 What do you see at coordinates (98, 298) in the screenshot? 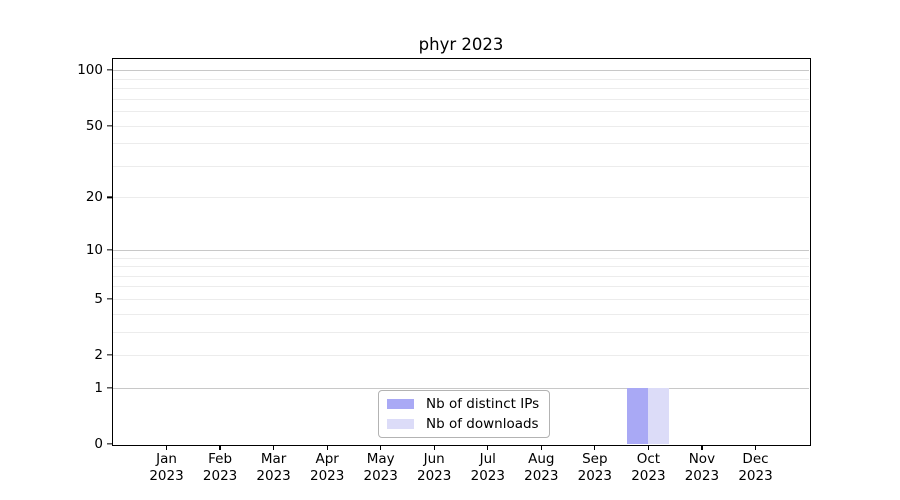
I see `y-tick-label: 5` at bounding box center [98, 298].